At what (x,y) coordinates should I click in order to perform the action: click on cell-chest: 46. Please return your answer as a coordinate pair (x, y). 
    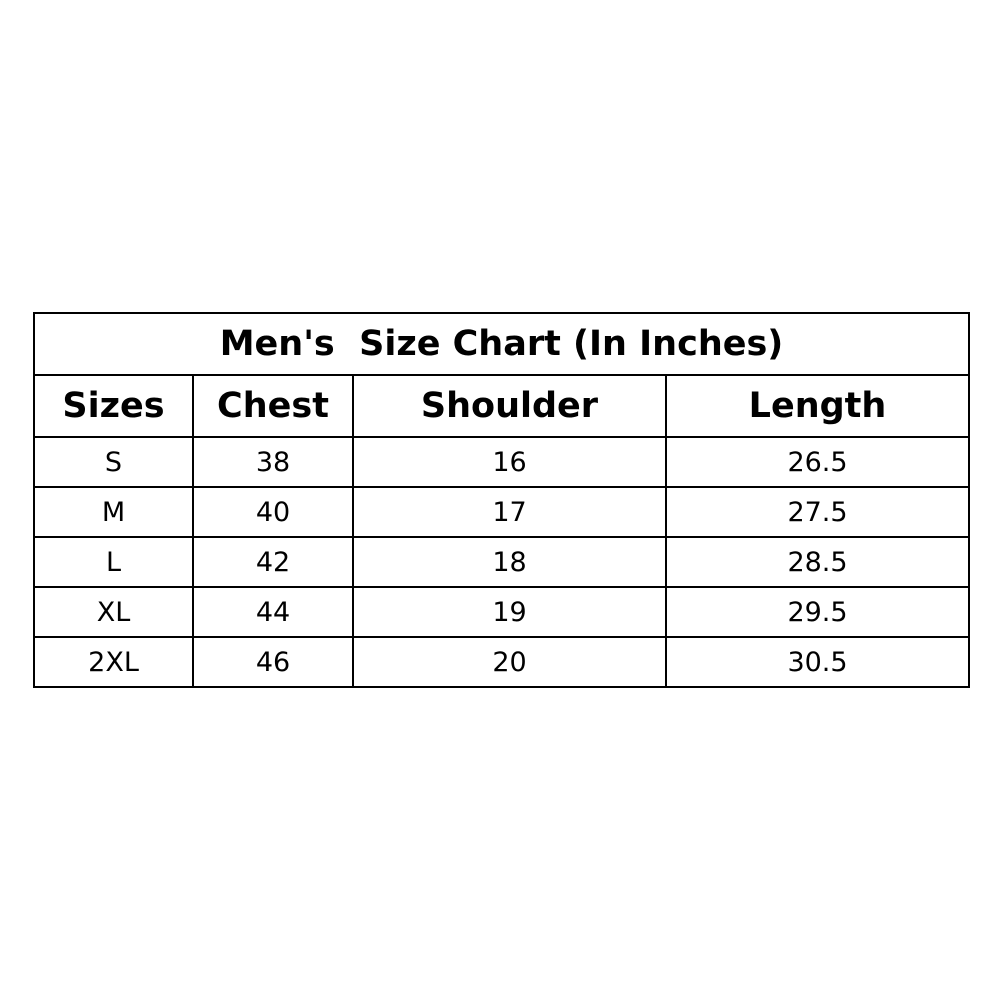
    Looking at the image, I should click on (273, 662).